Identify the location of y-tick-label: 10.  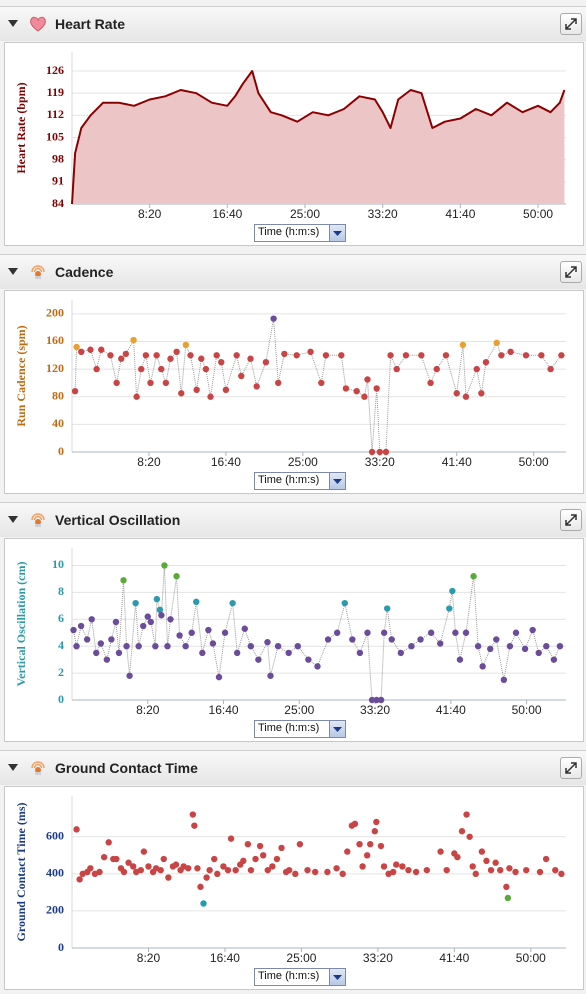
(58, 564).